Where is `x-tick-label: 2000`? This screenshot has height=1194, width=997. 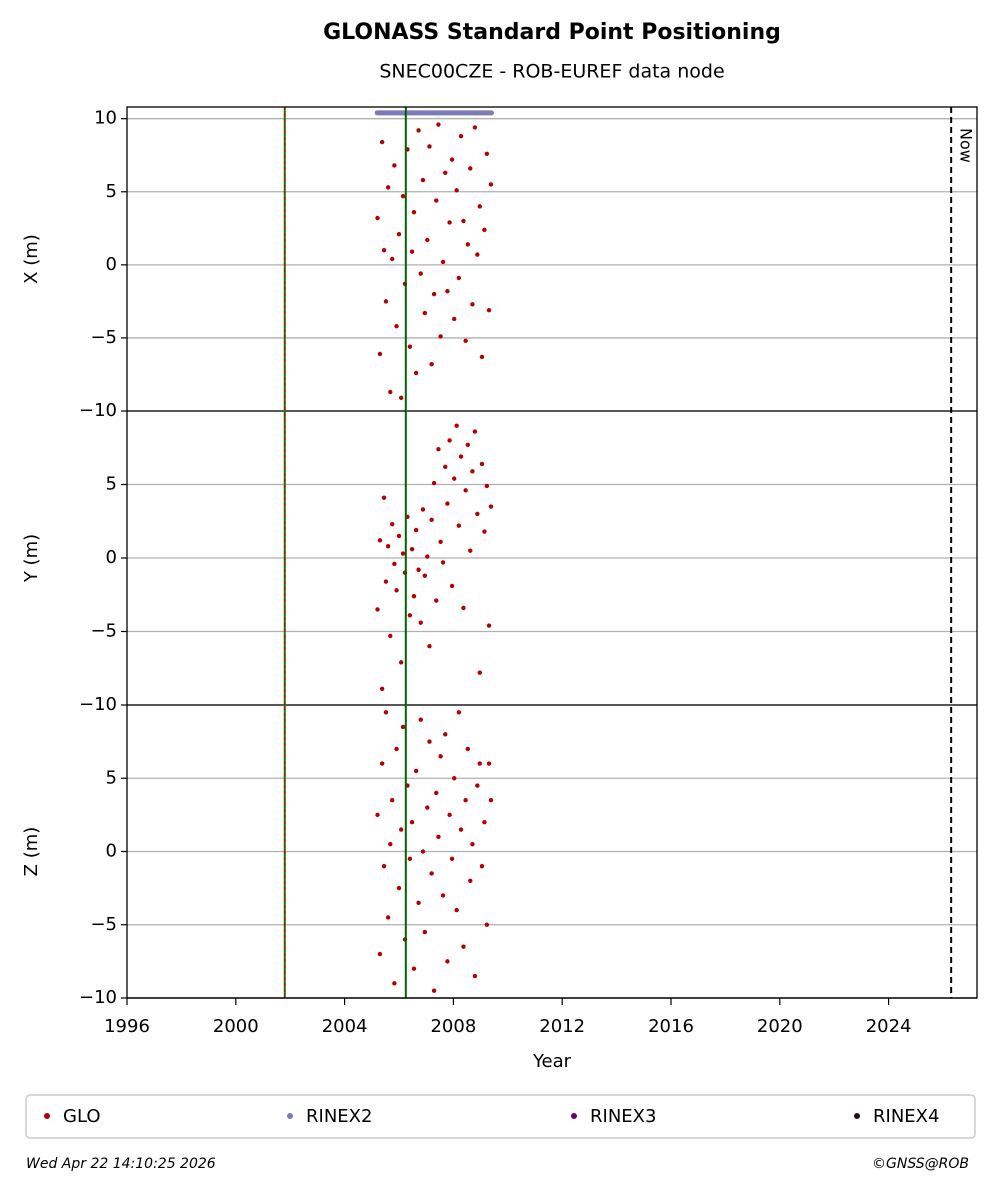
x-tick-label: 2000 is located at coordinates (236, 1026).